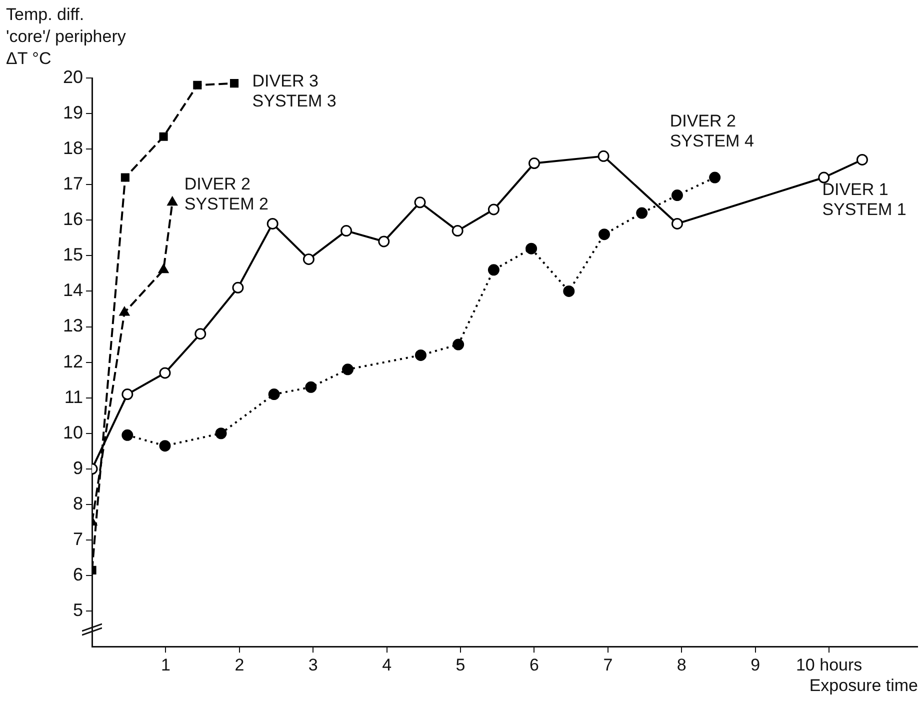 This screenshot has width=924, height=709. Describe the element at coordinates (73, 76) in the screenshot. I see `y-tick-label: 20` at that location.